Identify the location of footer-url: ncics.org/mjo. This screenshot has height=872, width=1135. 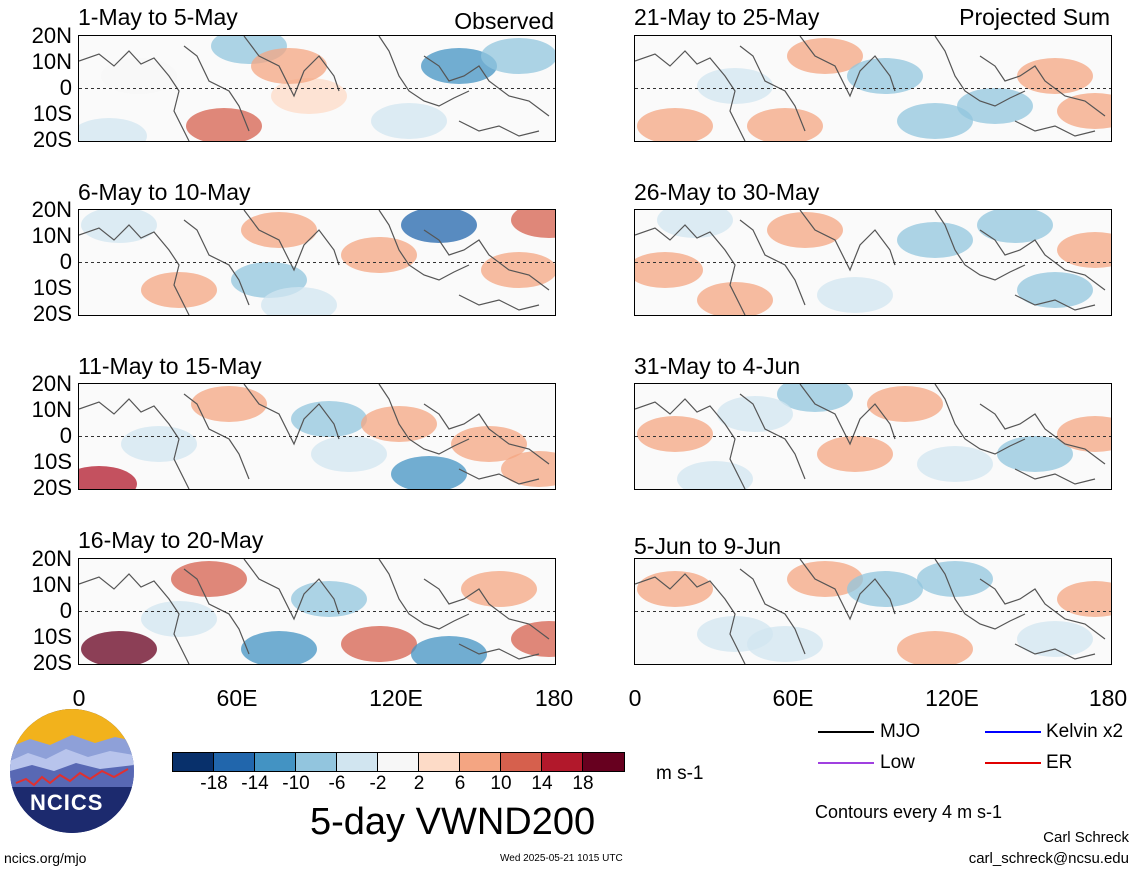
(45, 858).